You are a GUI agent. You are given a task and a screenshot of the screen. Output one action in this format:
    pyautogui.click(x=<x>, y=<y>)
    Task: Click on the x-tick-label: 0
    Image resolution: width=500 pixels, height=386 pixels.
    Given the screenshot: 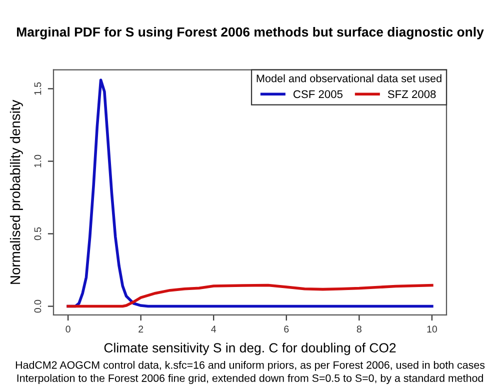 What is the action you would take?
    pyautogui.click(x=68, y=329)
    